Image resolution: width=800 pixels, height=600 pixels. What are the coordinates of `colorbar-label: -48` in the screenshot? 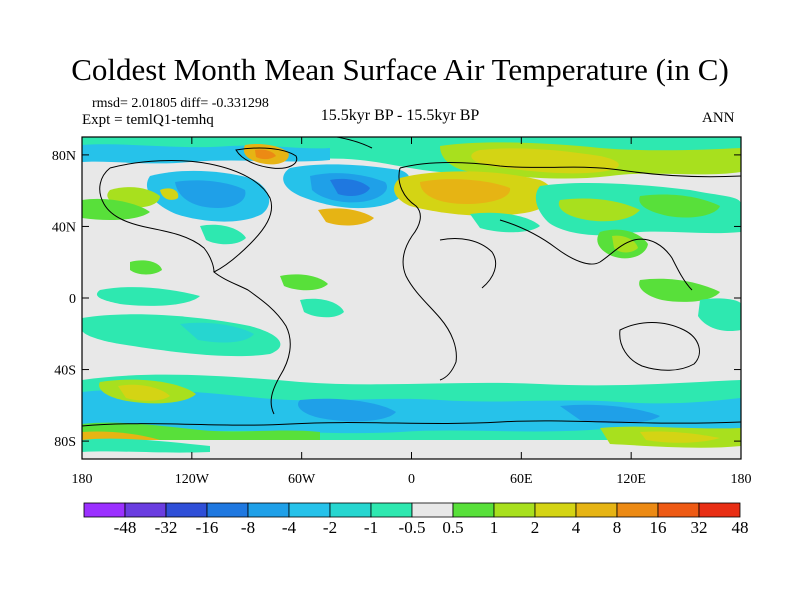 It's located at (125, 527).